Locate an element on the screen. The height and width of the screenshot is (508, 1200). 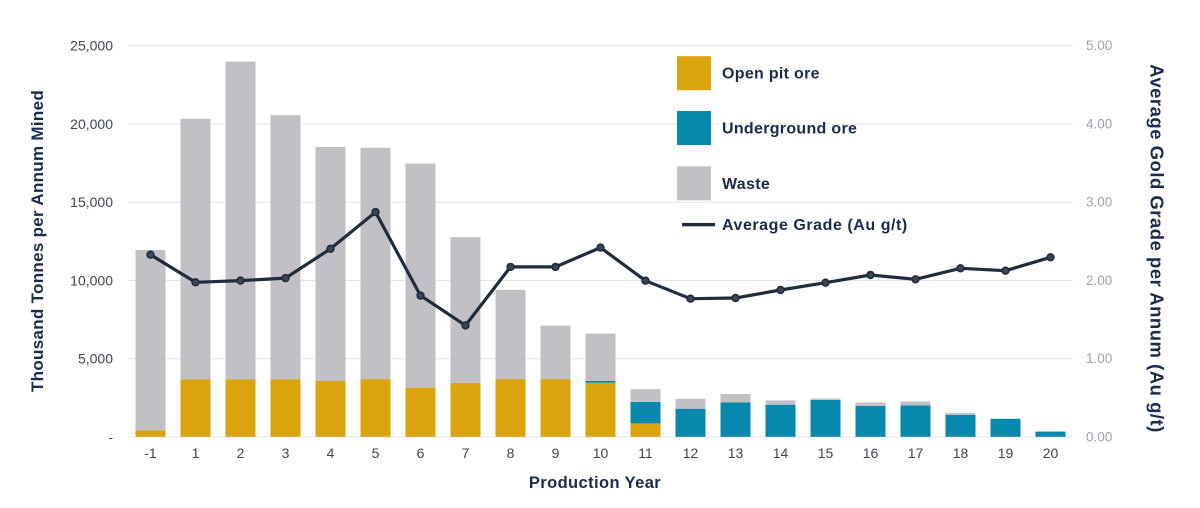
svg-text:Average Gold Grade per Annum (: Average Gold Grade per Annum (Au g/t) is located at coordinates (1157, 248).